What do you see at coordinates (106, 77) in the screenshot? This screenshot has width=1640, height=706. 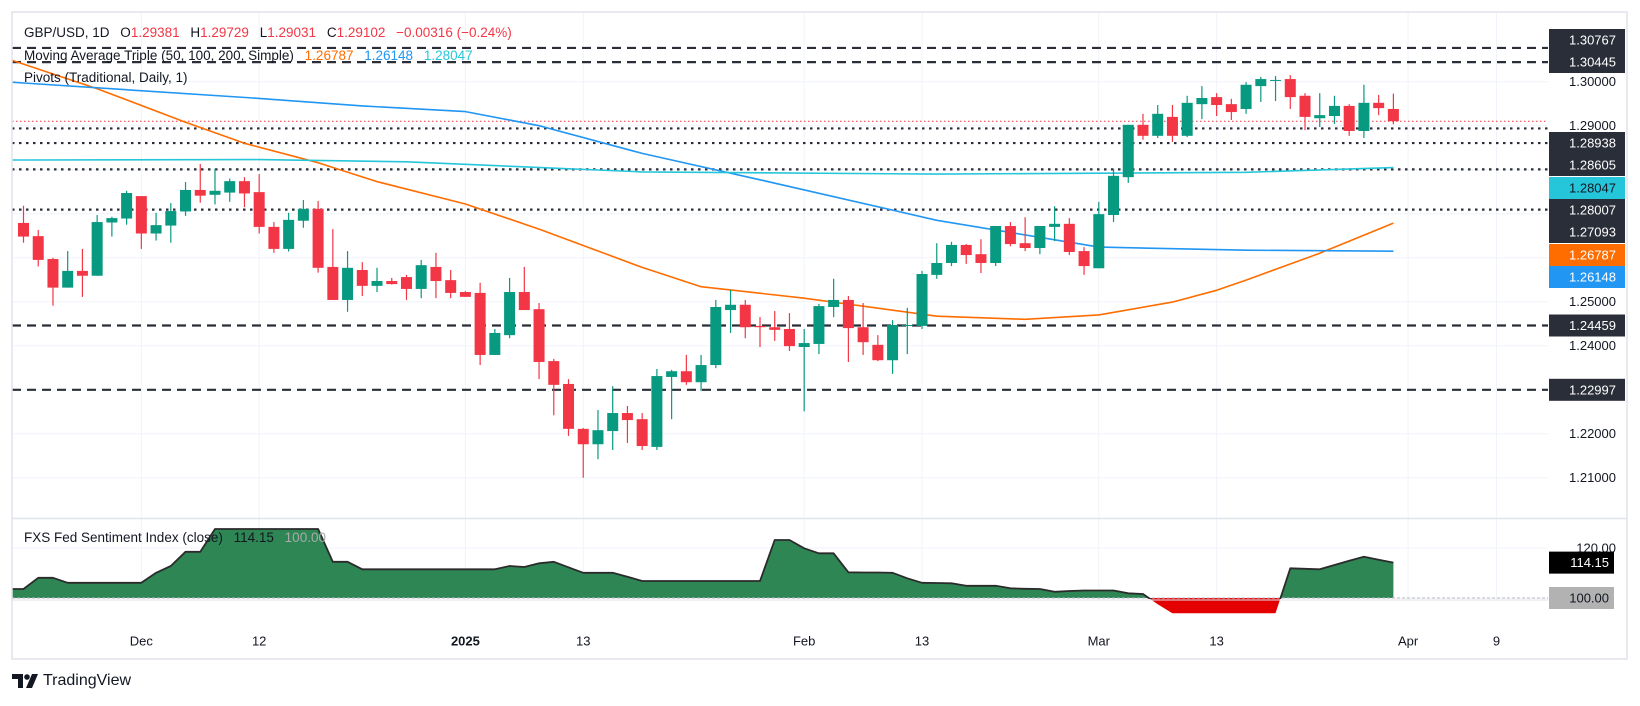 I see `pivots-title: Pivots (Traditional, Daily, 1)` at bounding box center [106, 77].